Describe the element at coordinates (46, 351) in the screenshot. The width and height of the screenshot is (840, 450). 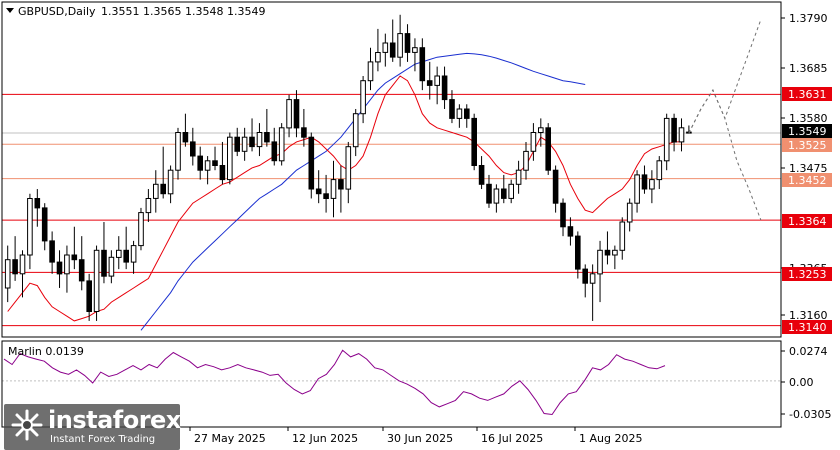
I see `indicator-label: Marlin 0.0139` at that location.